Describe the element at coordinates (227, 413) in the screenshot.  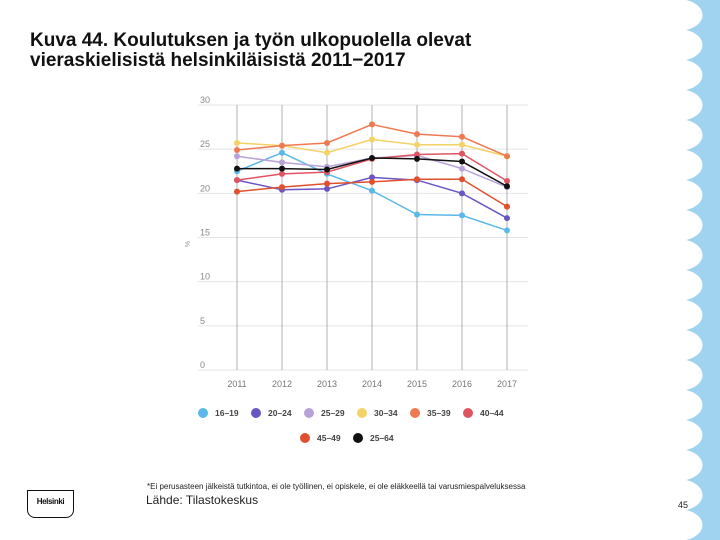
I see `legend-label: 16–19` at that location.